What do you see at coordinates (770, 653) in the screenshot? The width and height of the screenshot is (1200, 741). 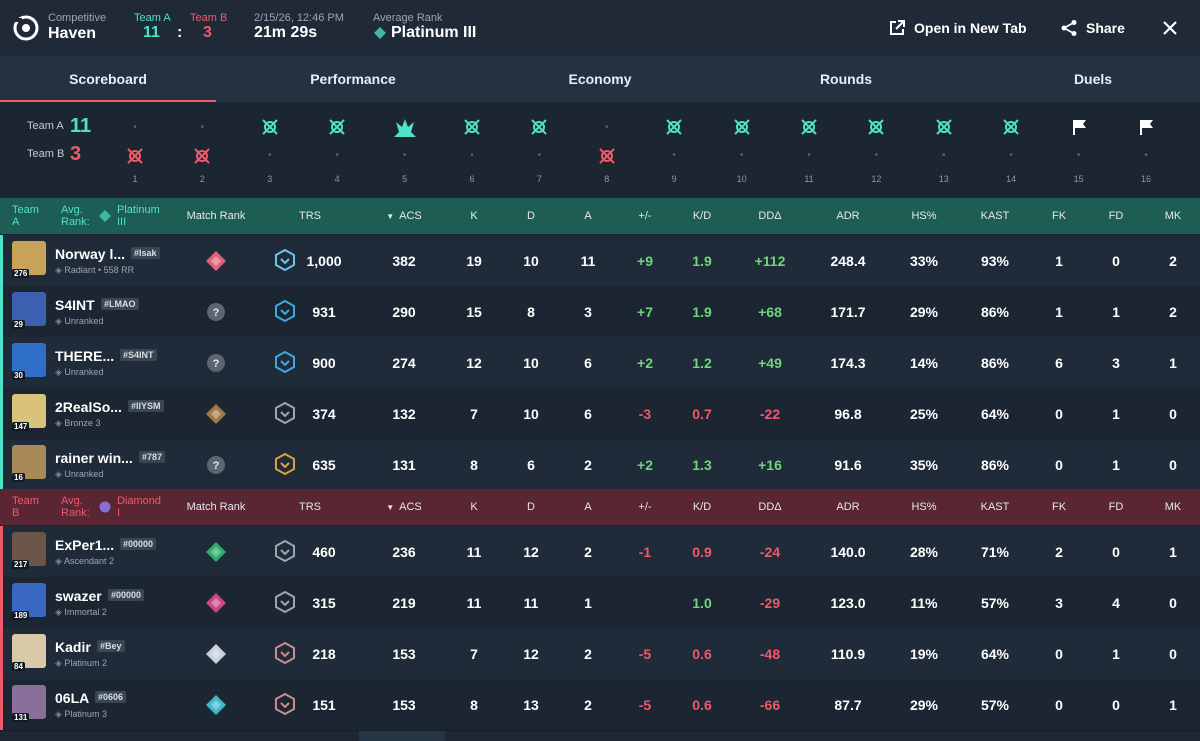 I see `dd-delta-value: -48` at bounding box center [770, 653].